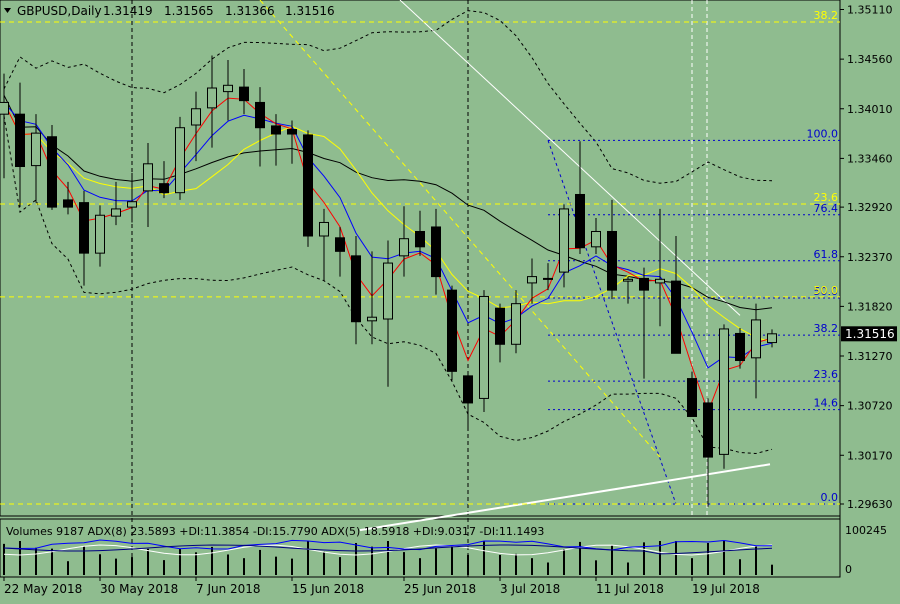 The height and width of the screenshot is (604, 900). What do you see at coordinates (870, 109) in the screenshot?
I see `price-tick-label: 1.34010` at bounding box center [870, 109].